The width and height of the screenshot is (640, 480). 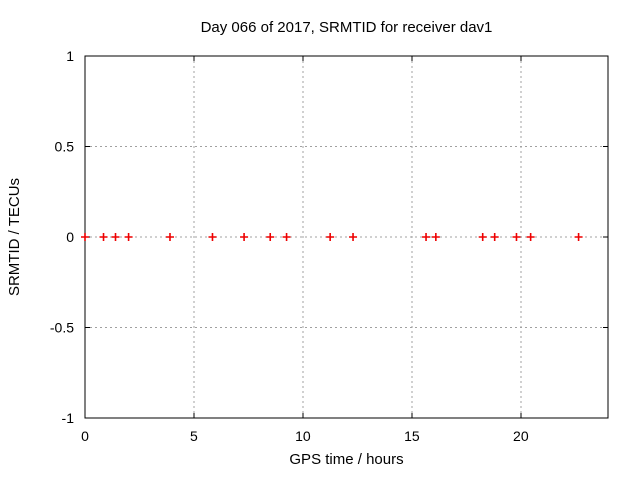 I want to click on x-tick-label: 15, so click(x=412, y=436).